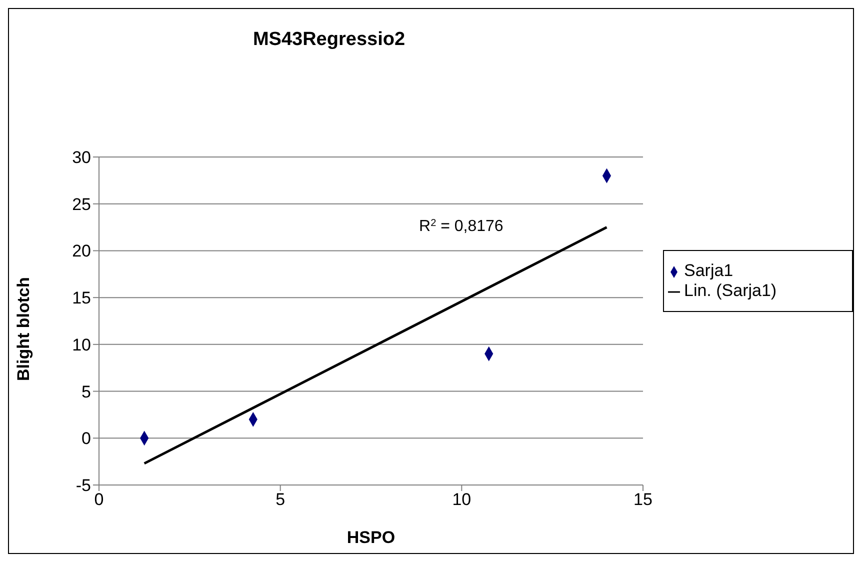 The width and height of the screenshot is (862, 562). I want to click on annotation: R$^{2}$ = 0,8176, so click(461, 226).